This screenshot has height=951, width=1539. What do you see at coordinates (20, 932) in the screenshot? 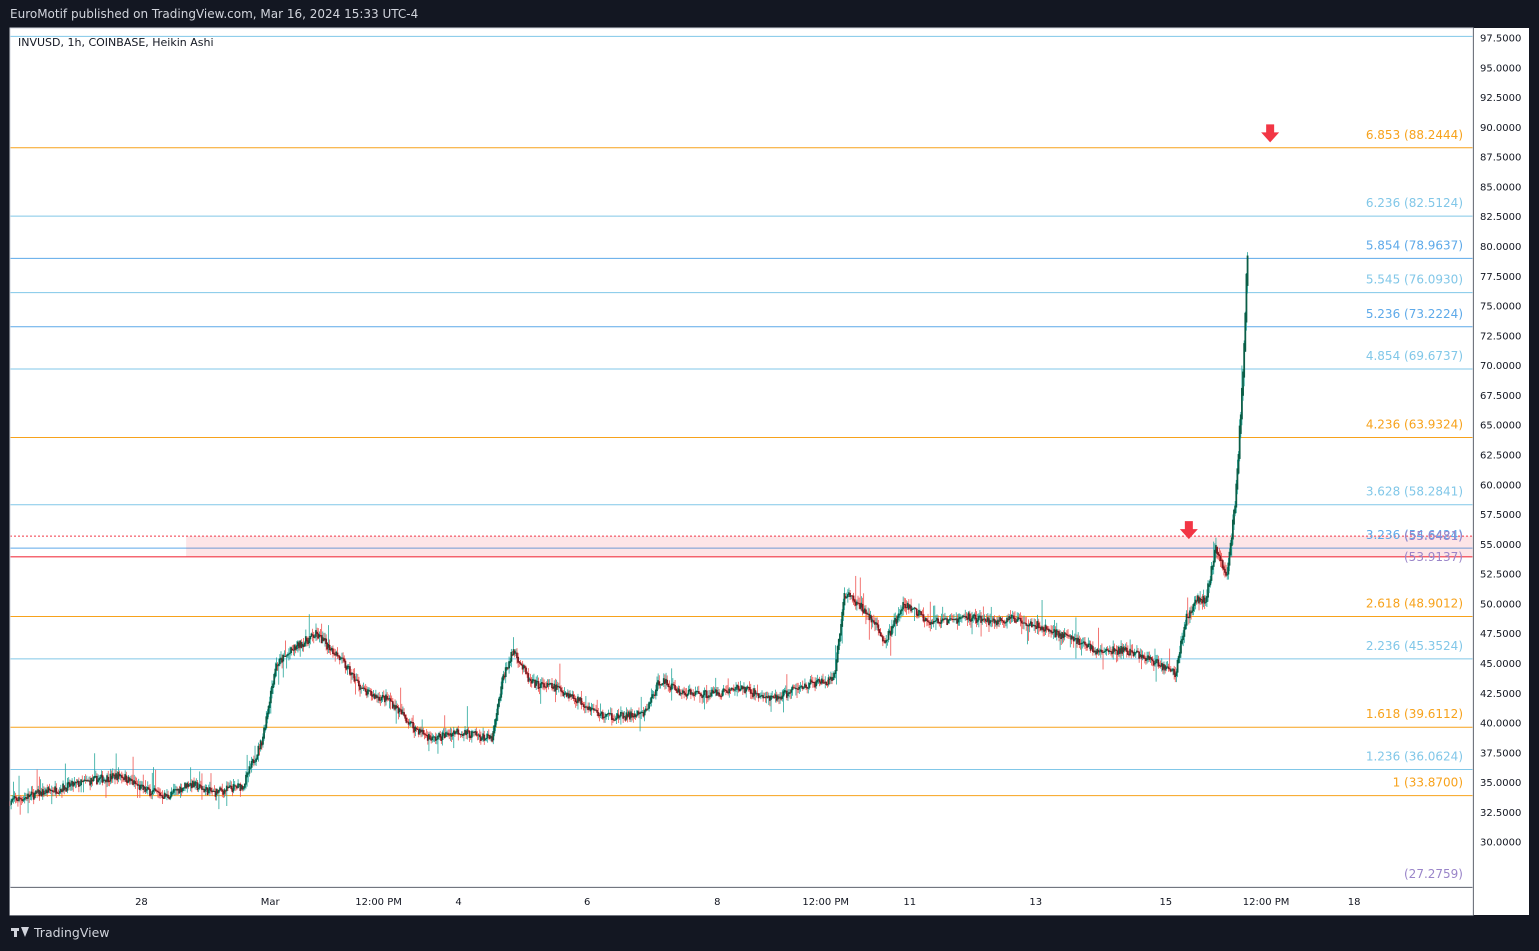
I see `tradingview-logo-icon` at bounding box center [20, 932].